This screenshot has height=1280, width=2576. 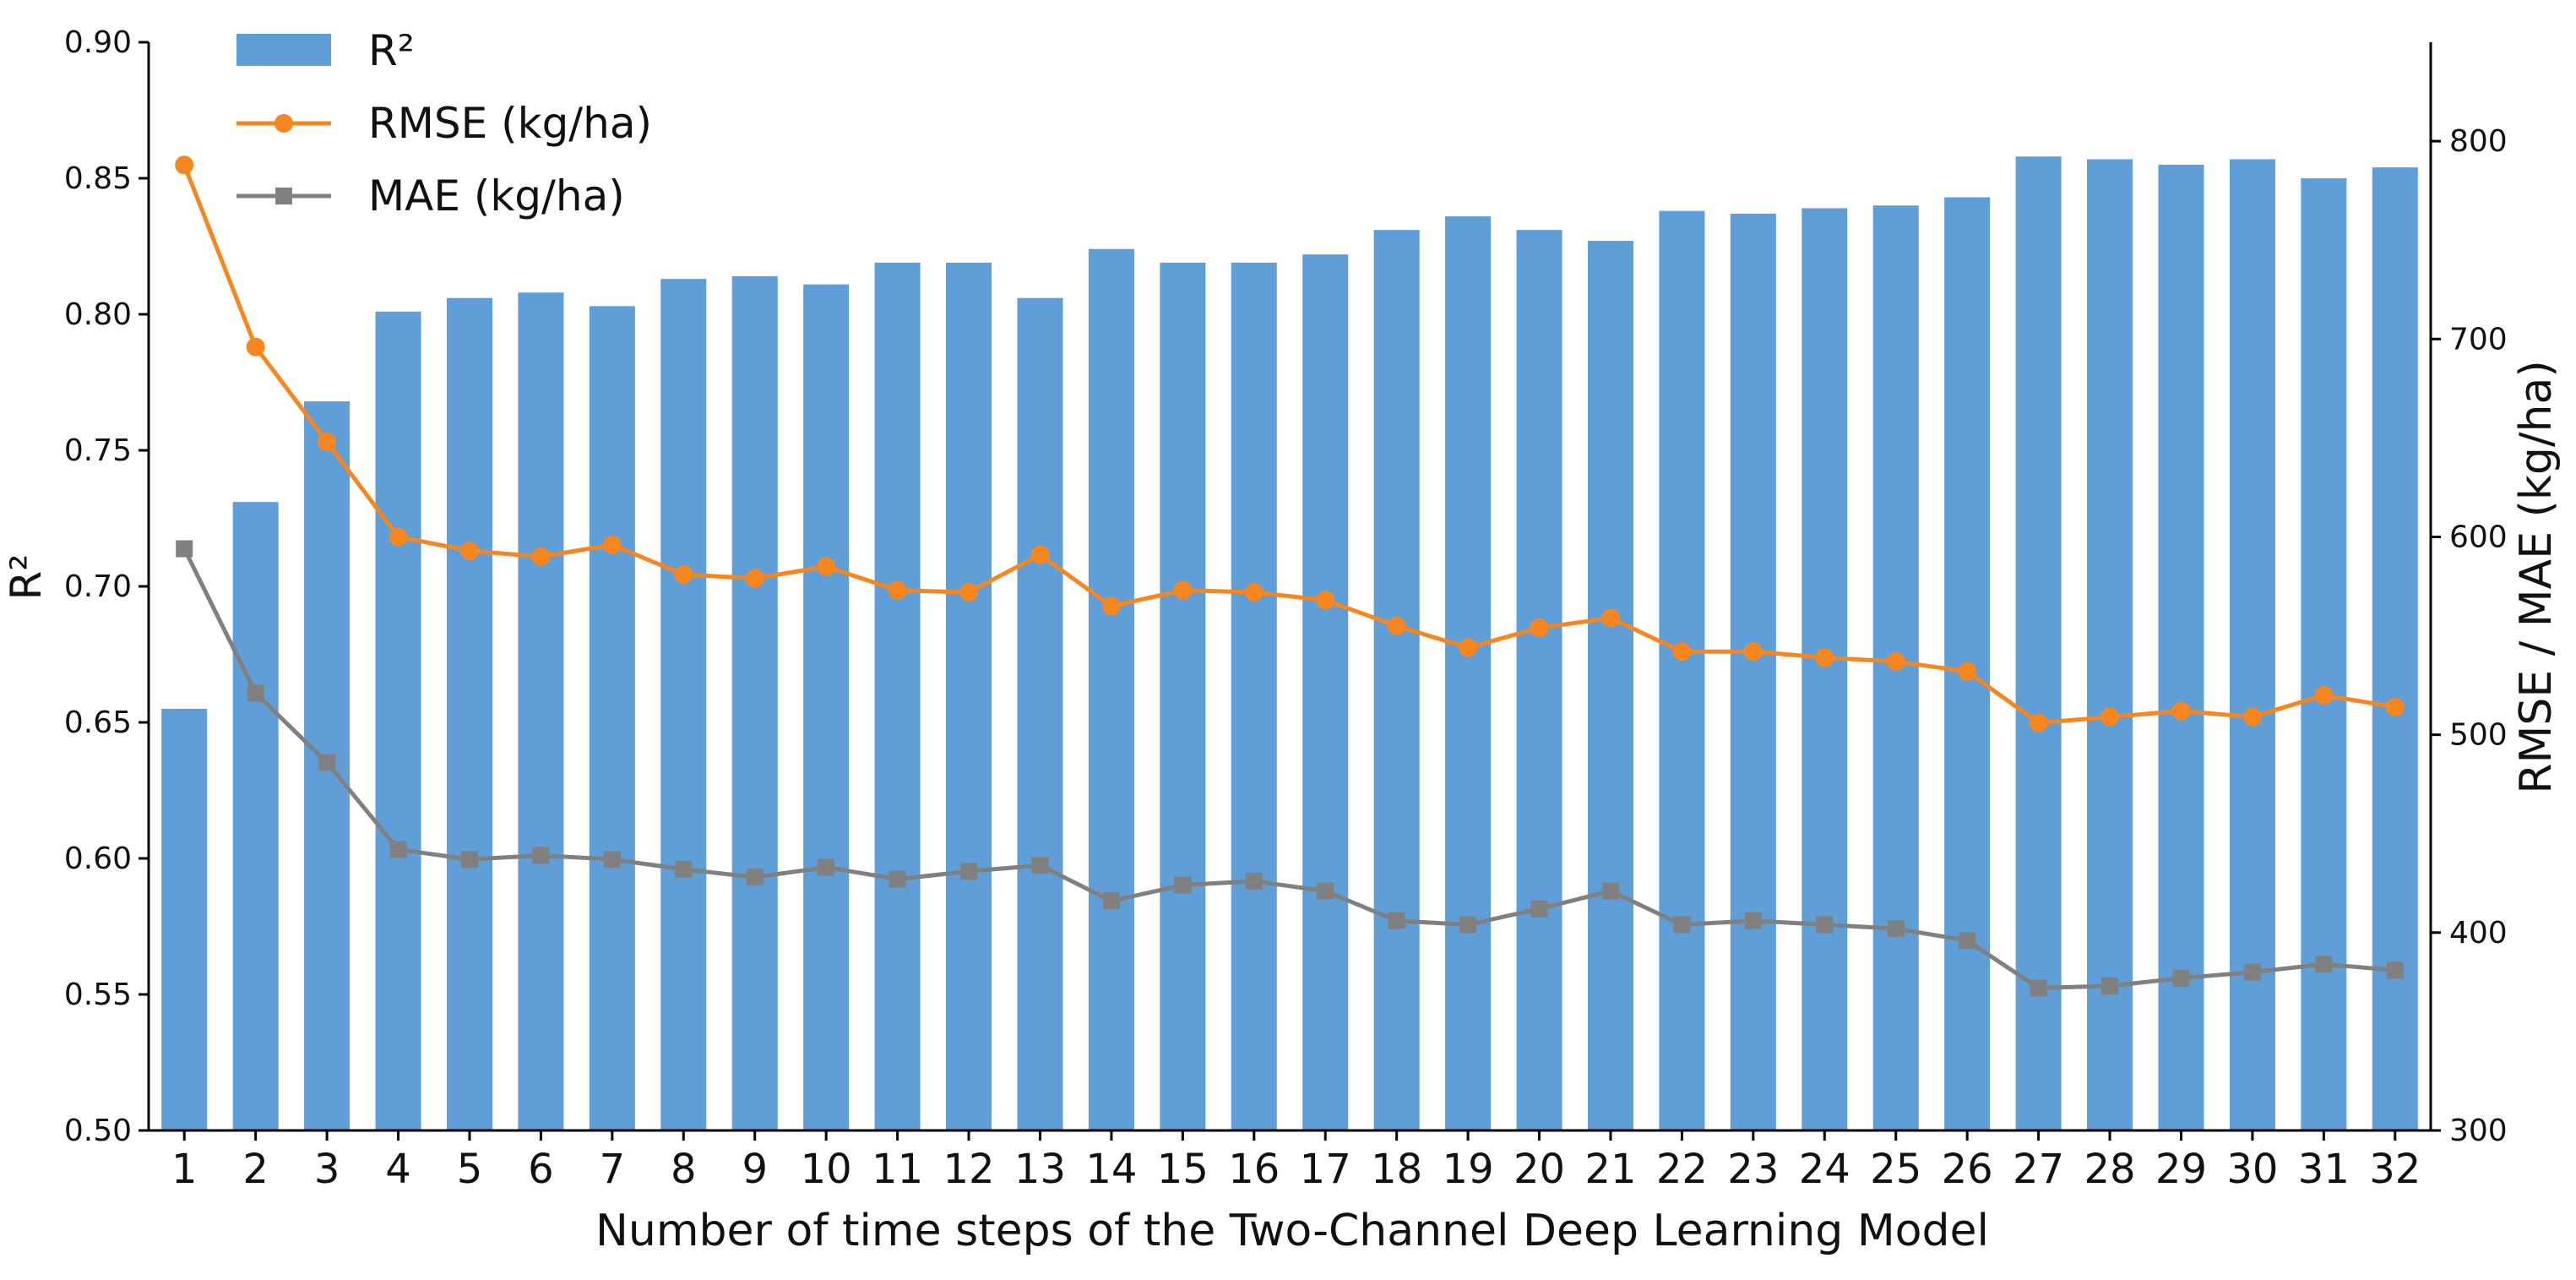 What do you see at coordinates (391, 50) in the screenshot?
I see `legend-label-r2: R²` at bounding box center [391, 50].